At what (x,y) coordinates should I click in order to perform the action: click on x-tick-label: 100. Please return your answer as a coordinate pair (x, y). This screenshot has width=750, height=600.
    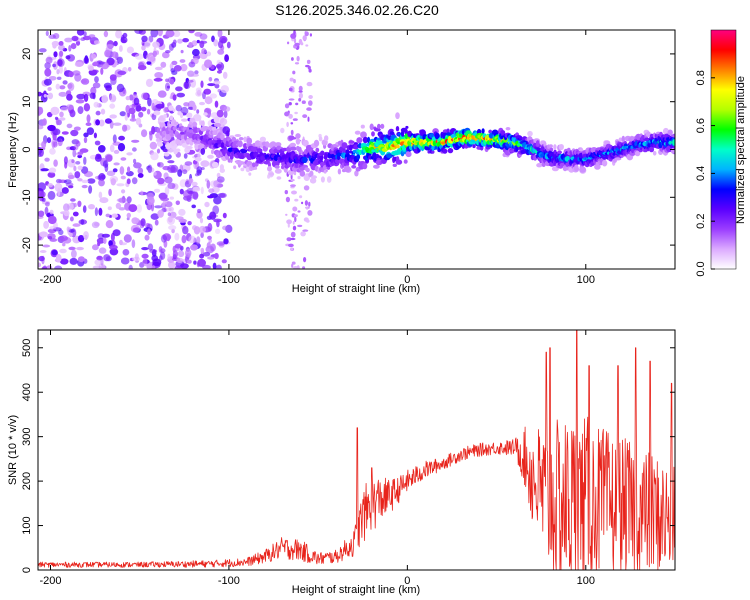
    Looking at the image, I should click on (586, 280).